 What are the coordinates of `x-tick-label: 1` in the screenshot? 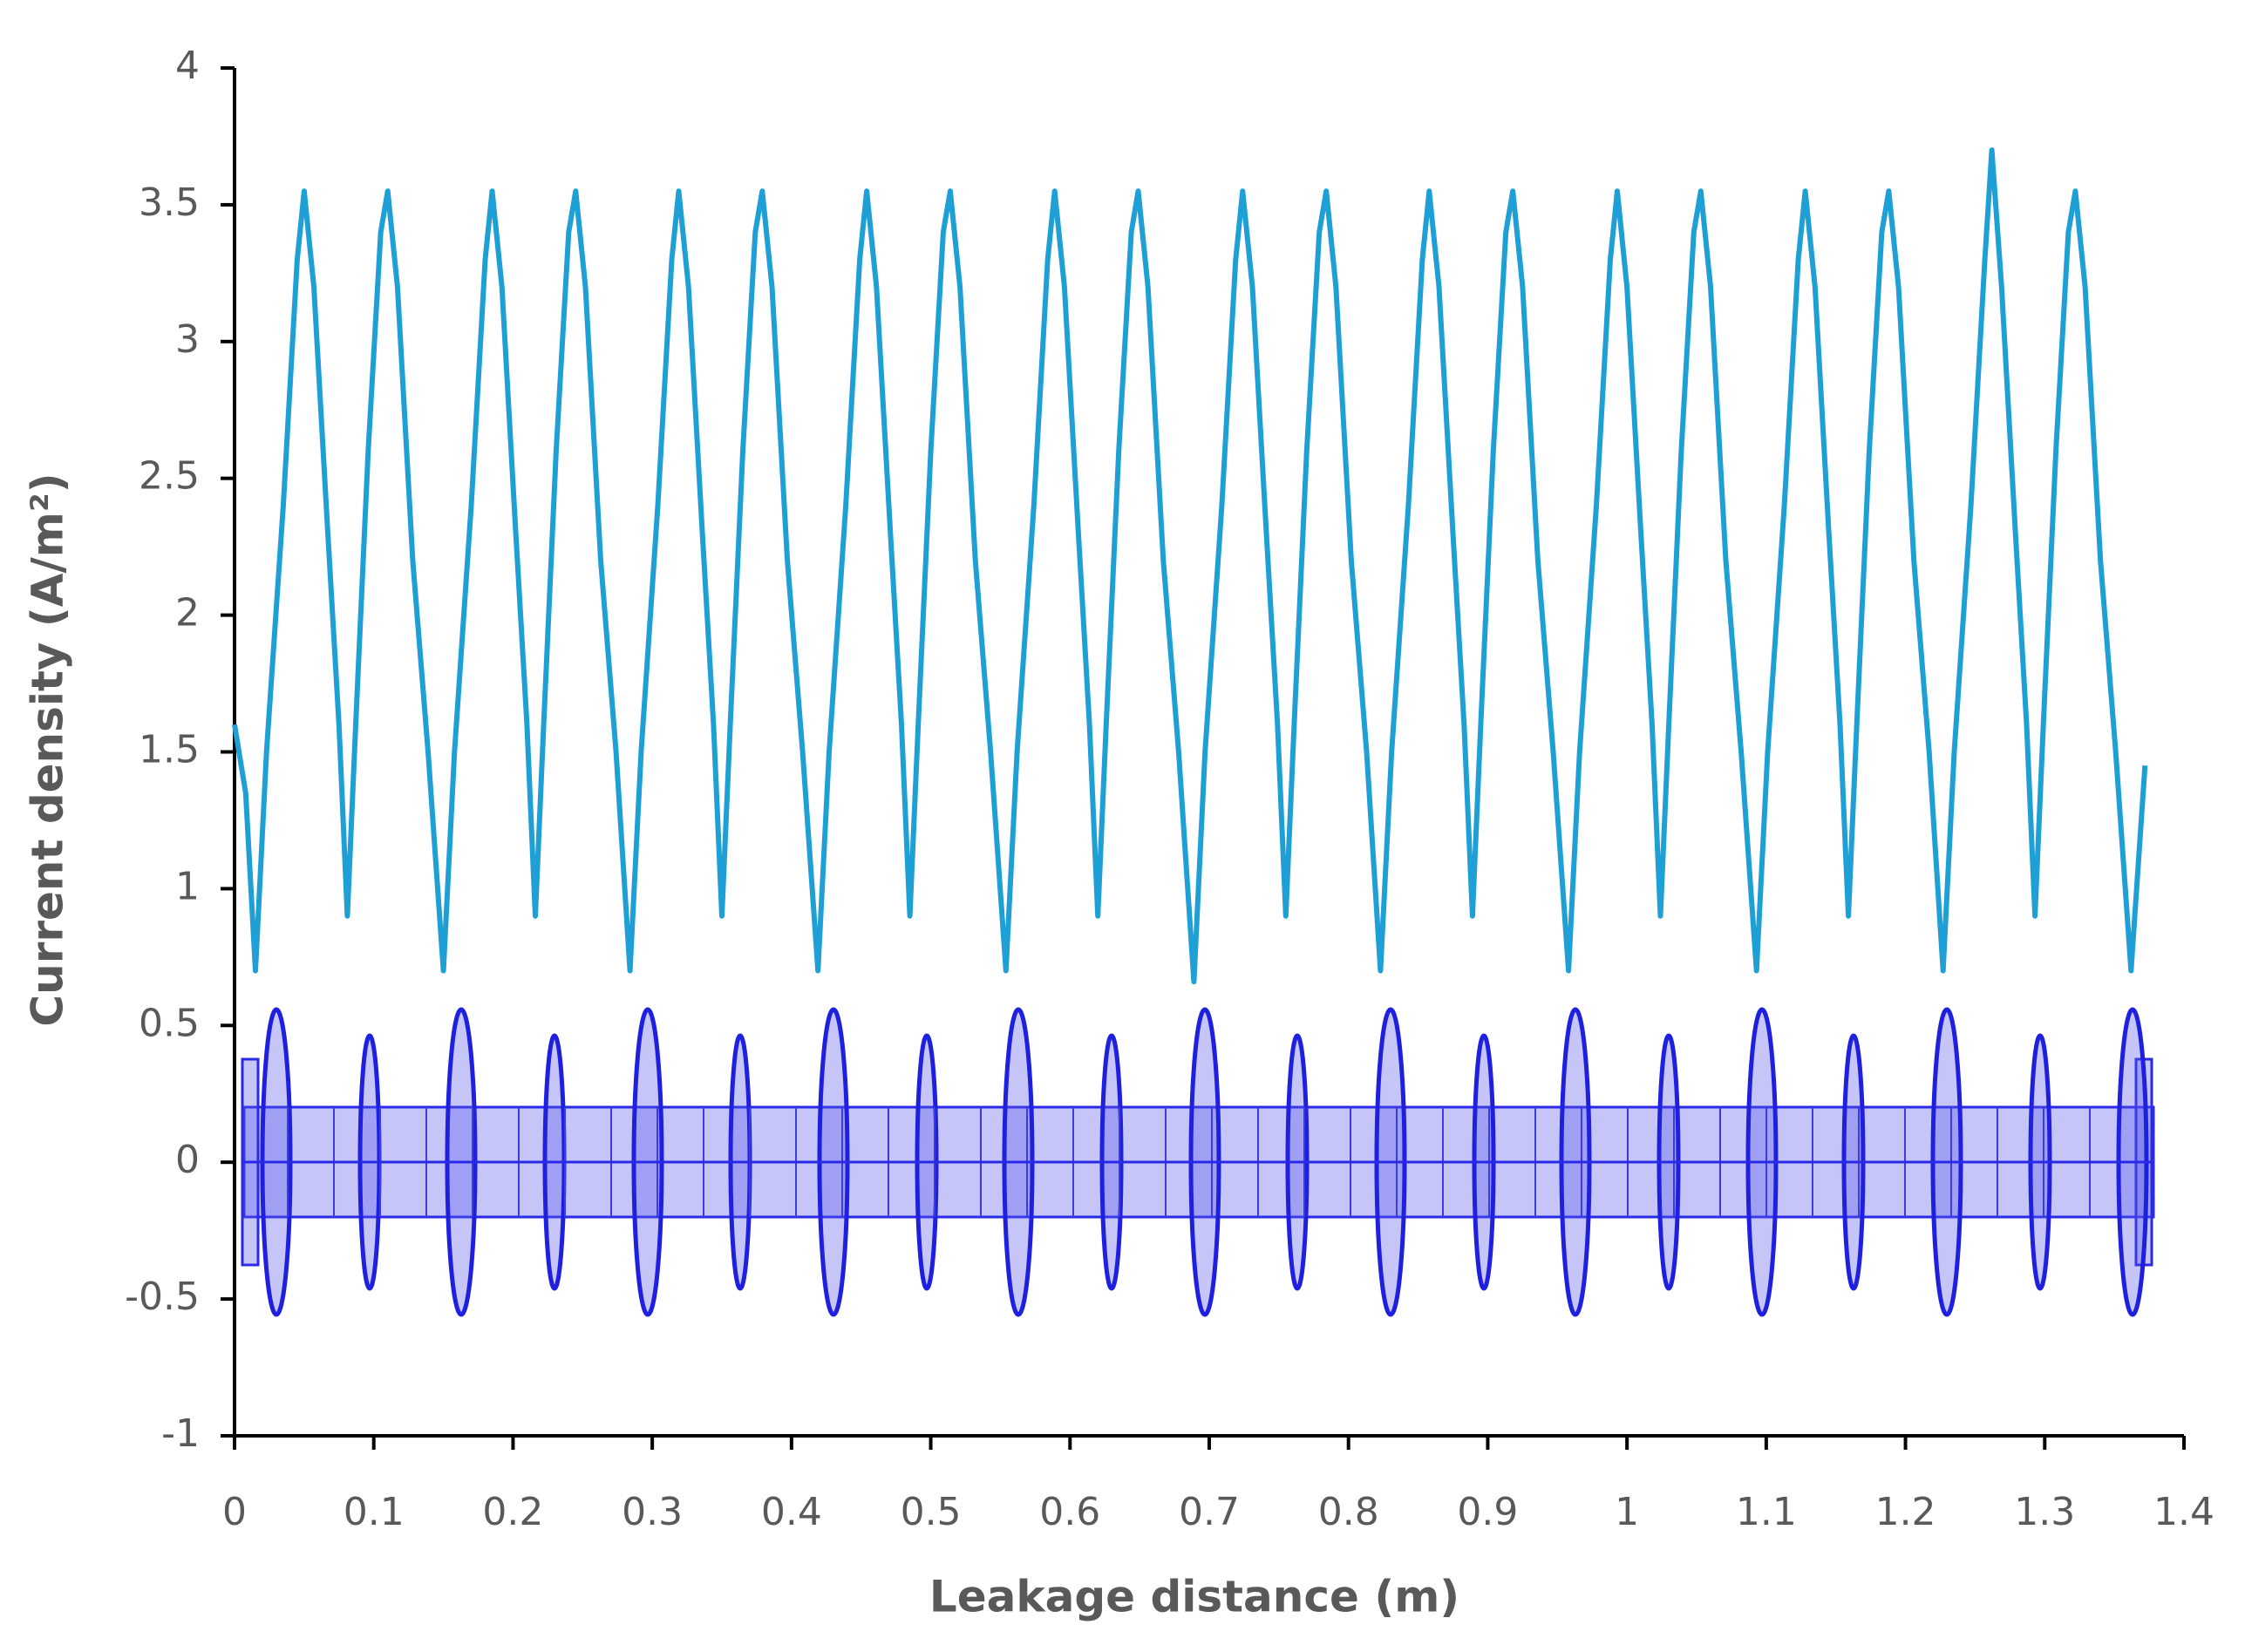 It's located at (1627, 1512).